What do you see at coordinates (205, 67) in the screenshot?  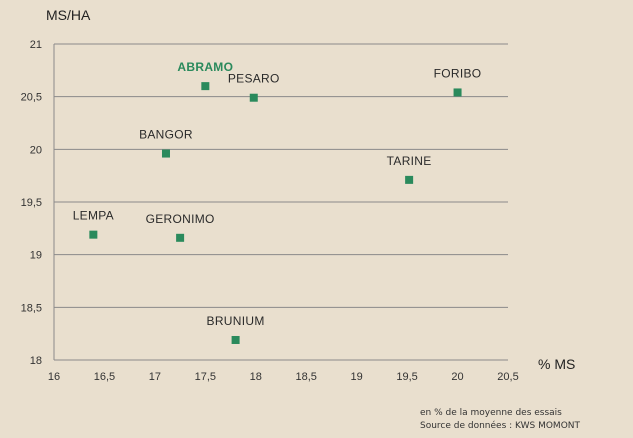 I see `point-label-abramo: ABRAMO` at bounding box center [205, 67].